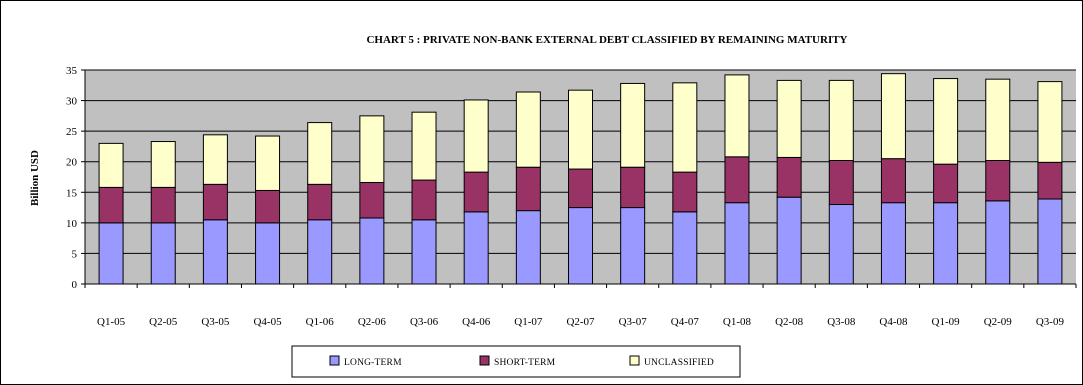 The height and width of the screenshot is (385, 1083). I want to click on legend: LONG-TERM SHORT-TERM UNCLASSIFIED, so click(516, 361).